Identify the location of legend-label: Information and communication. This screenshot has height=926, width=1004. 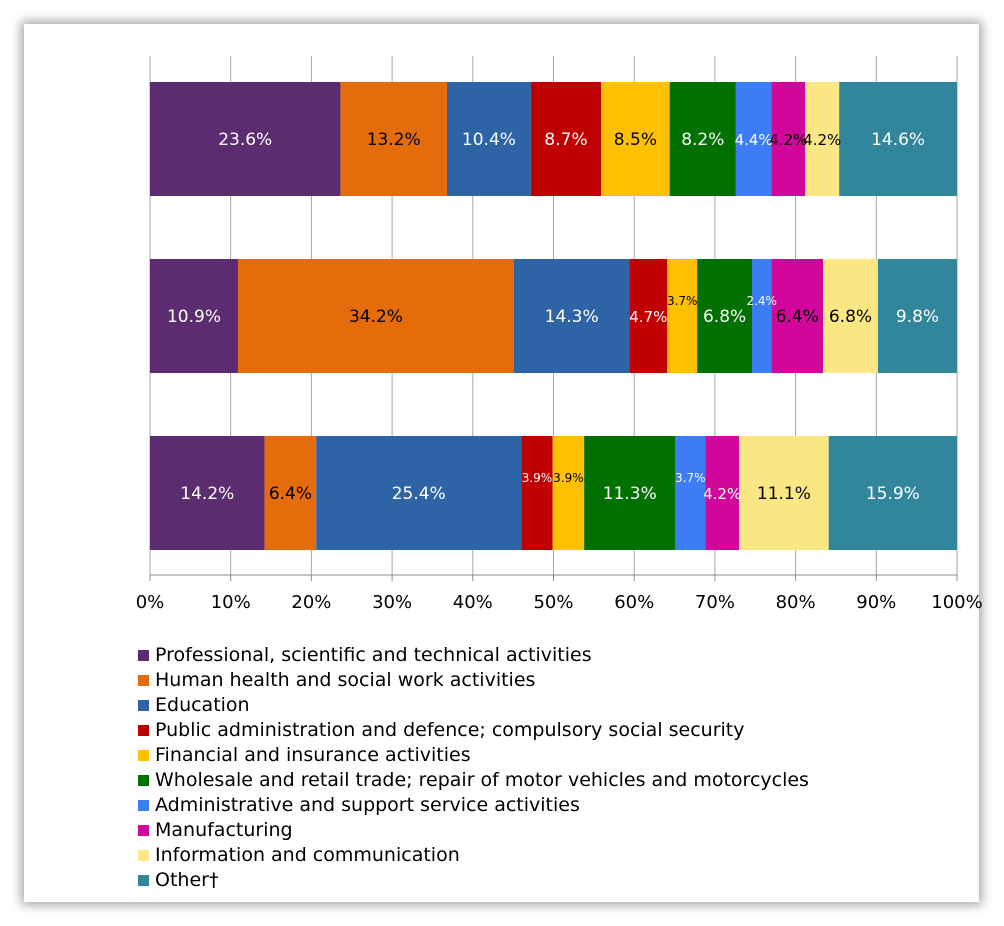
(307, 855).